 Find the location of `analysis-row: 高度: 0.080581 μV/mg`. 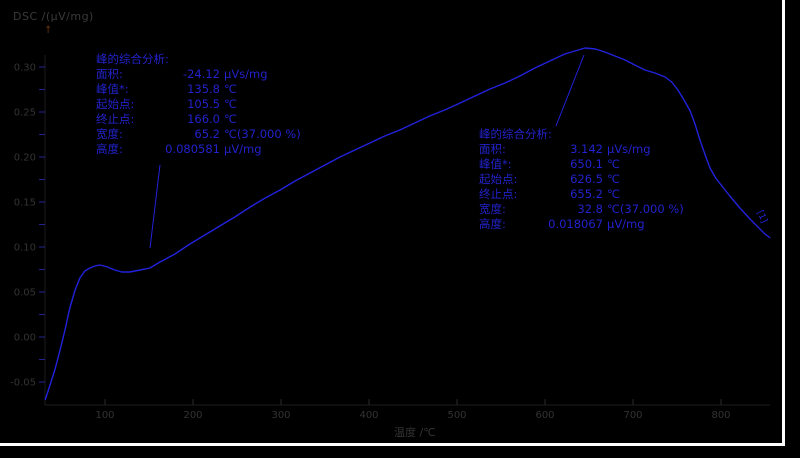

analysis-row: 高度: 0.080581 μV/mg is located at coordinates (198, 149).